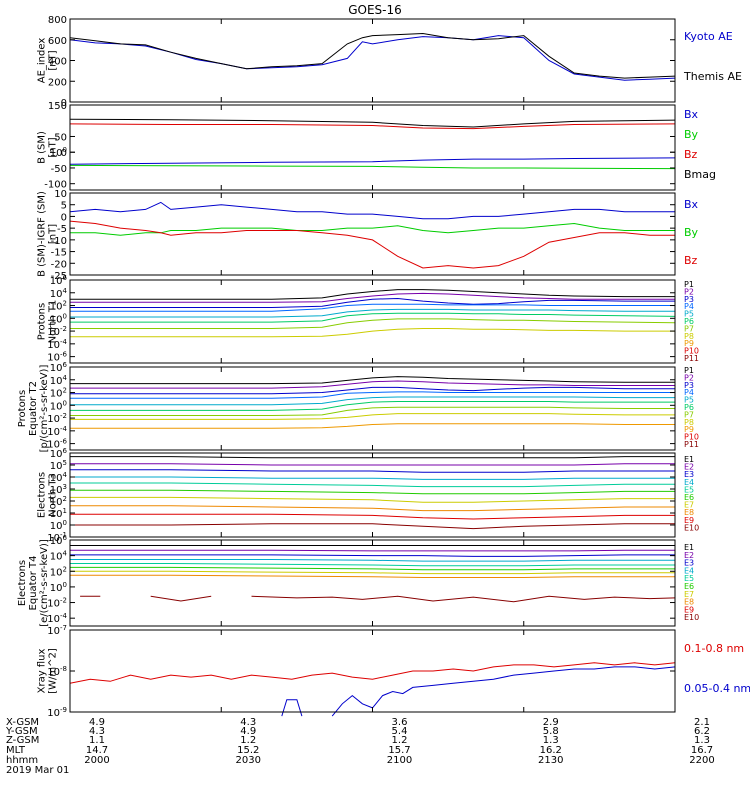  I want to click on y-tick-label-2: -15, so click(59, 253).